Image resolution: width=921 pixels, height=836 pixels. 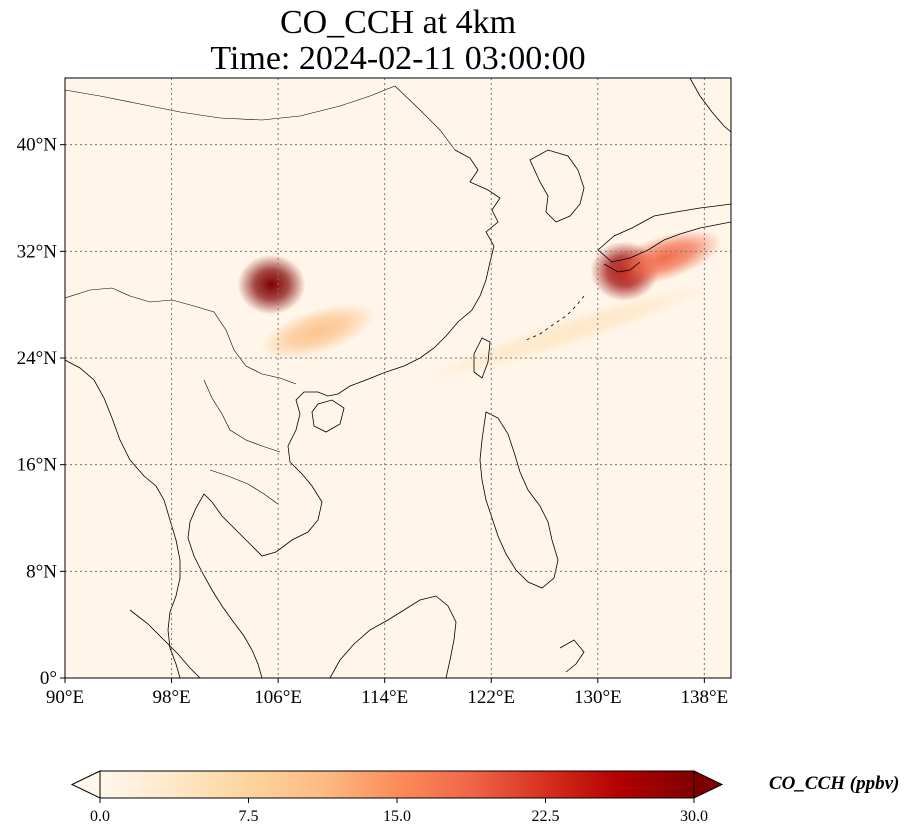 I want to click on lat-tick-label: 40°N, so click(x=37, y=145).